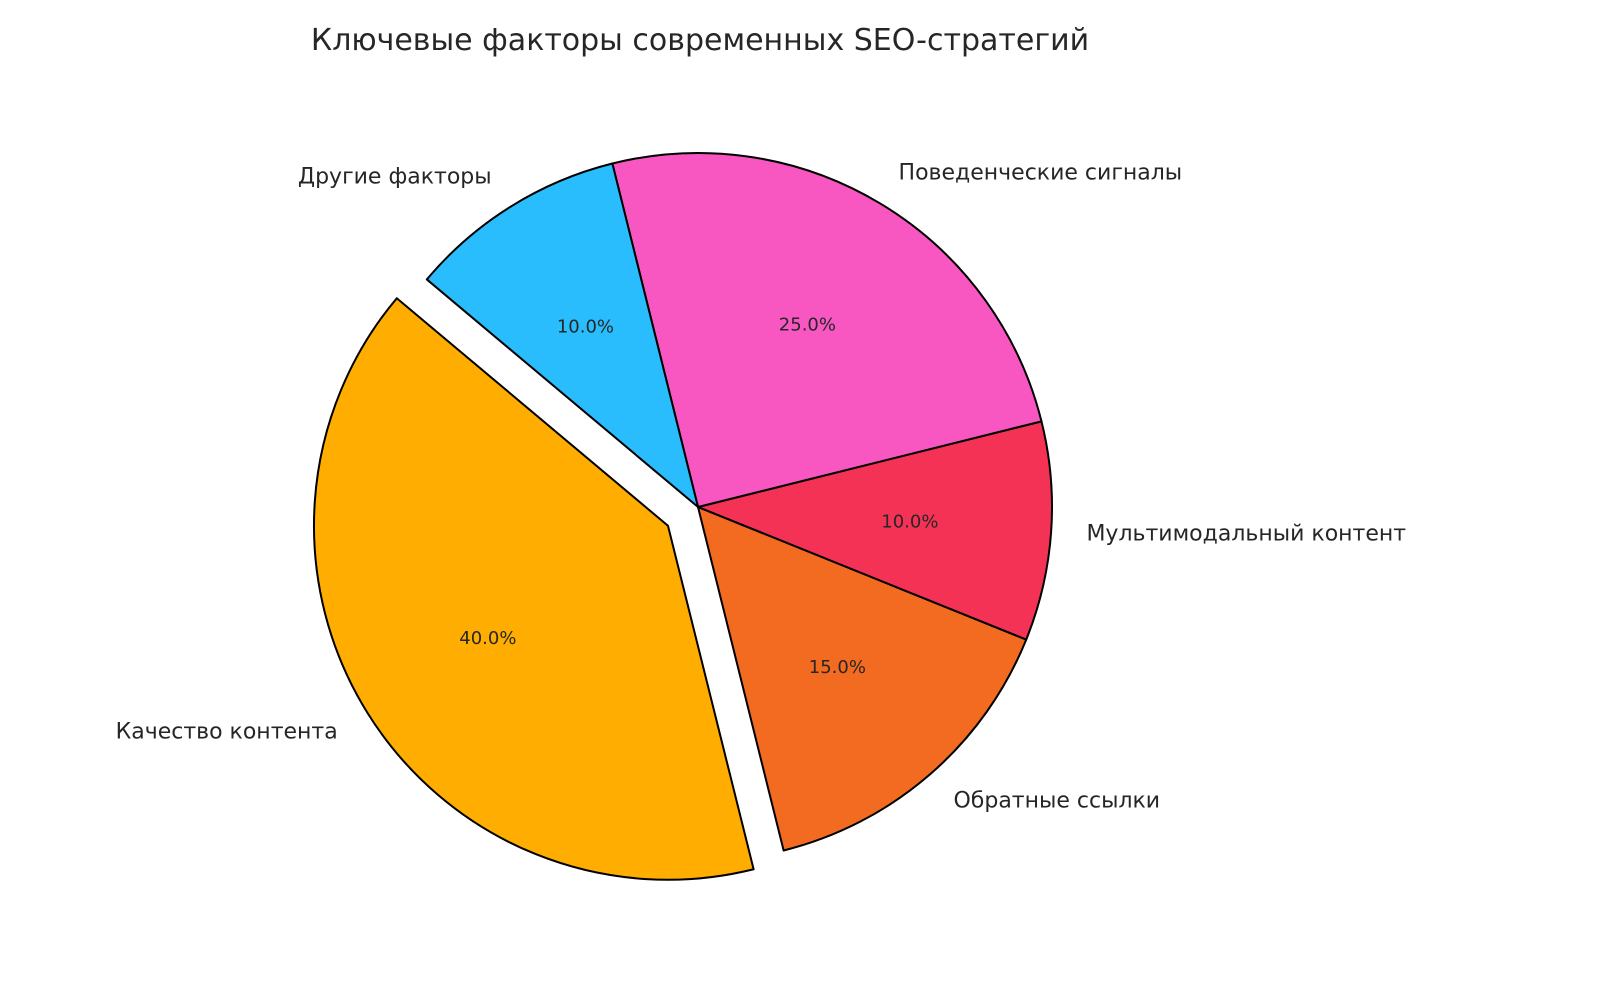 Image resolution: width=1600 pixels, height=987 pixels. Describe the element at coordinates (837, 667) in the screenshot. I see `slice-percent-label: 15.0%` at that location.